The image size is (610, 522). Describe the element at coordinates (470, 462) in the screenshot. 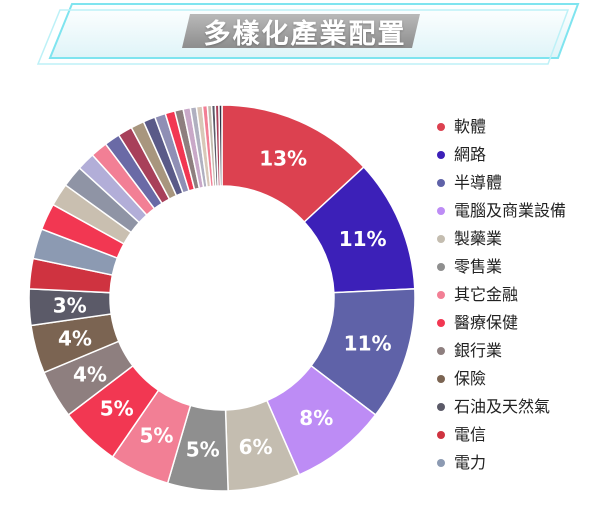

I see `legend-label: 電力` at that location.